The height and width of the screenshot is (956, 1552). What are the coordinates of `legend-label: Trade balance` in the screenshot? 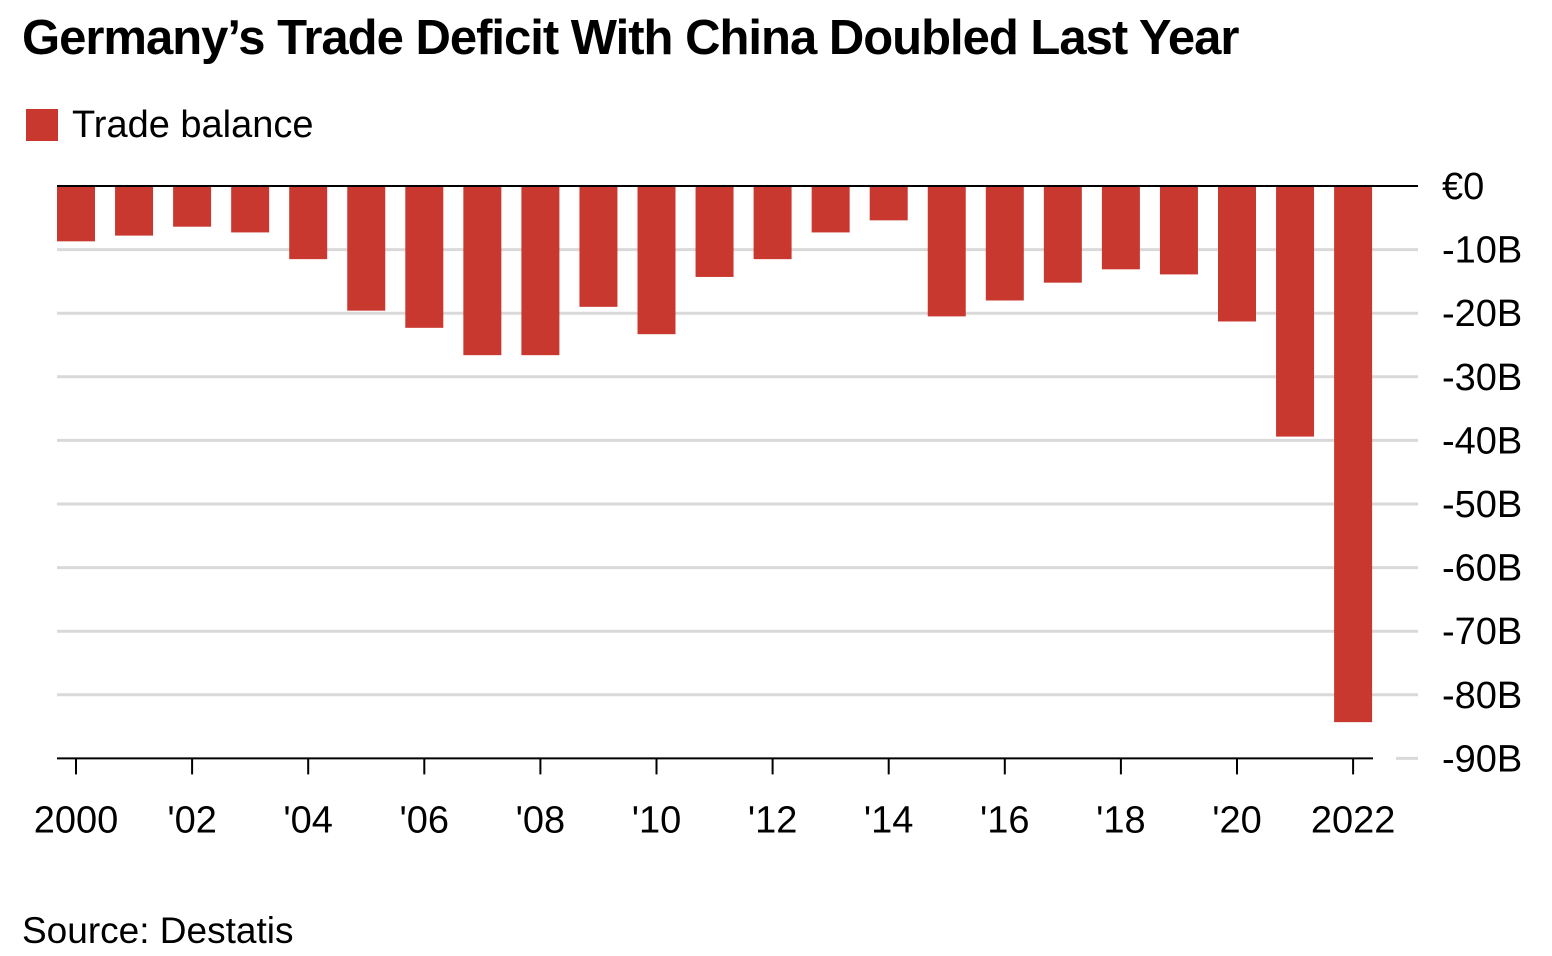 It's located at (193, 125).